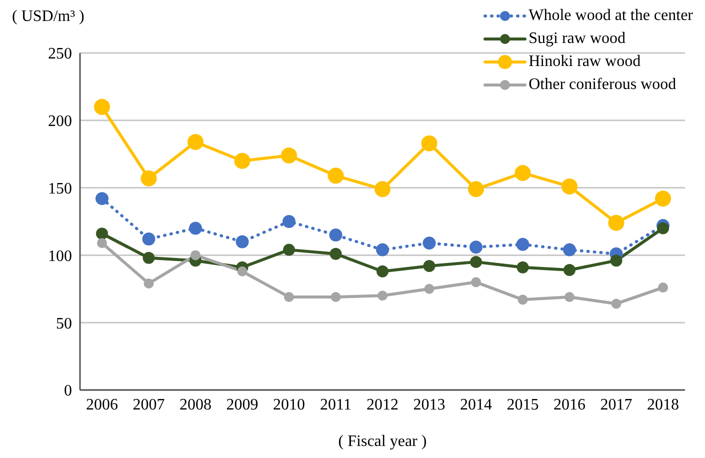 The image size is (705, 458). Describe the element at coordinates (68, 391) in the screenshot. I see `y-tick-label: 0` at that location.